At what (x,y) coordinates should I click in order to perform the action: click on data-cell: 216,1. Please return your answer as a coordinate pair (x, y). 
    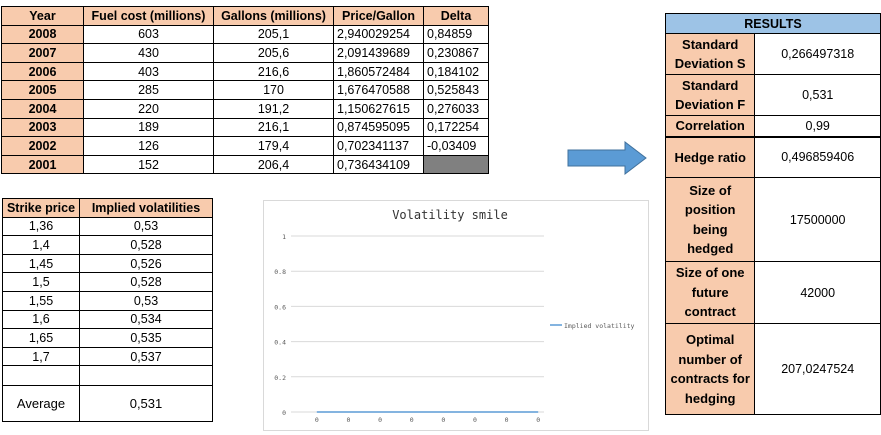
    Looking at the image, I should click on (273, 127).